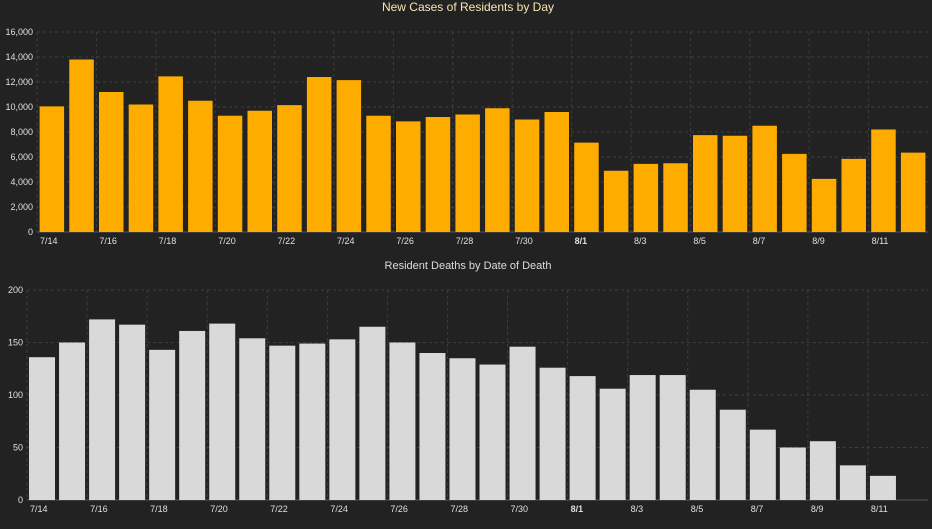  Describe the element at coordinates (520, 509) in the screenshot. I see `deaths-x-tick-label: 7/30` at that location.